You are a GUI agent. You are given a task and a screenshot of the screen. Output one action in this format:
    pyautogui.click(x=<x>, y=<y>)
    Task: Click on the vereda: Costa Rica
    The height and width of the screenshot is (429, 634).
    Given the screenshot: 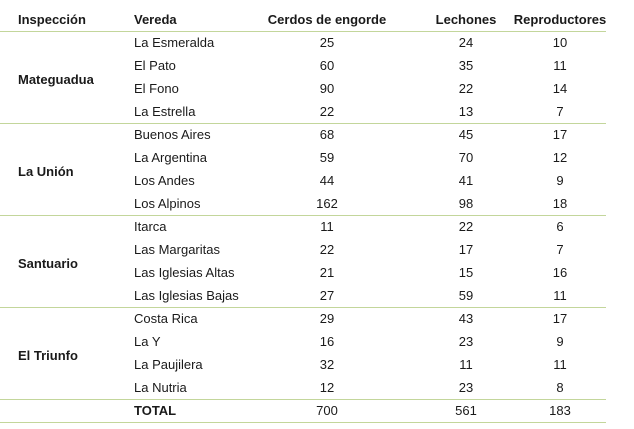 What is the action you would take?
    pyautogui.click(x=166, y=318)
    